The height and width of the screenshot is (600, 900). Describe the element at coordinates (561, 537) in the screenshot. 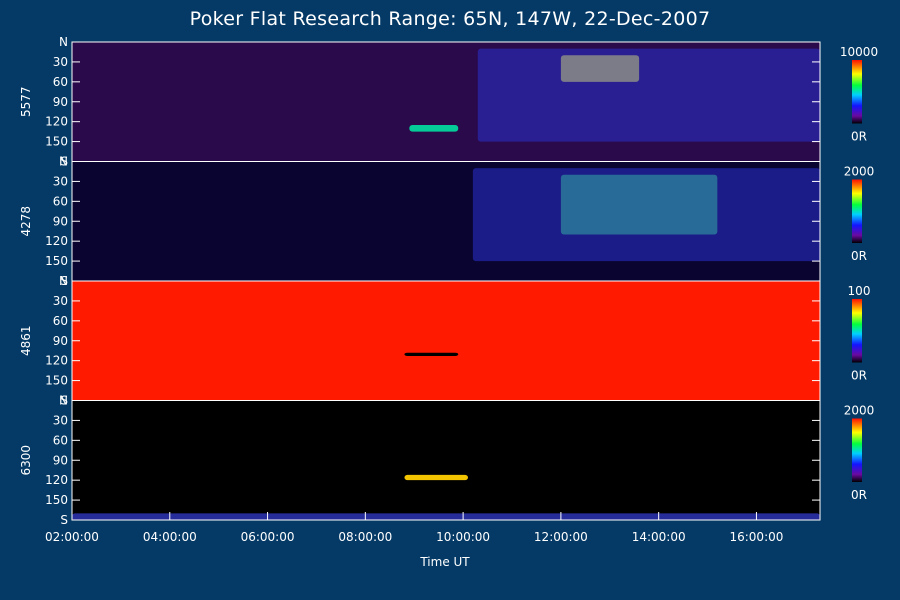

I see `x-tick-label: 12:00:00` at that location.